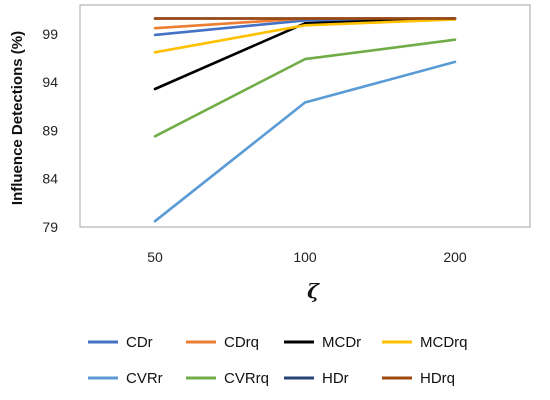 This screenshot has width=550, height=400. What do you see at coordinates (437, 378) in the screenshot?
I see `legend-label-hdrq: HDrq` at bounding box center [437, 378].